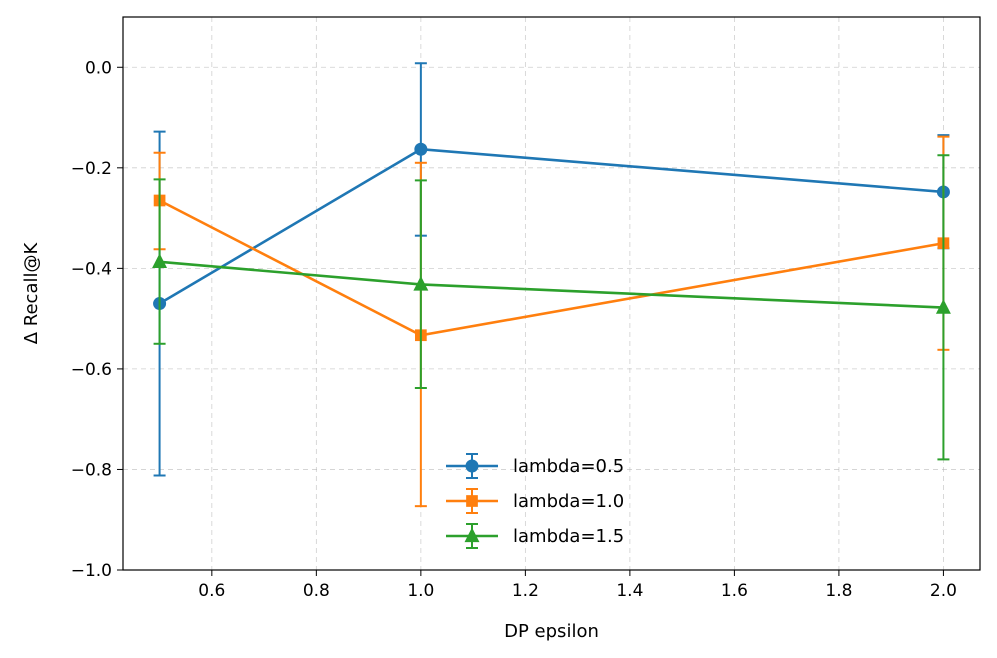  What do you see at coordinates (420, 591) in the screenshot?
I see `x-tick-label: 1.0` at bounding box center [420, 591].